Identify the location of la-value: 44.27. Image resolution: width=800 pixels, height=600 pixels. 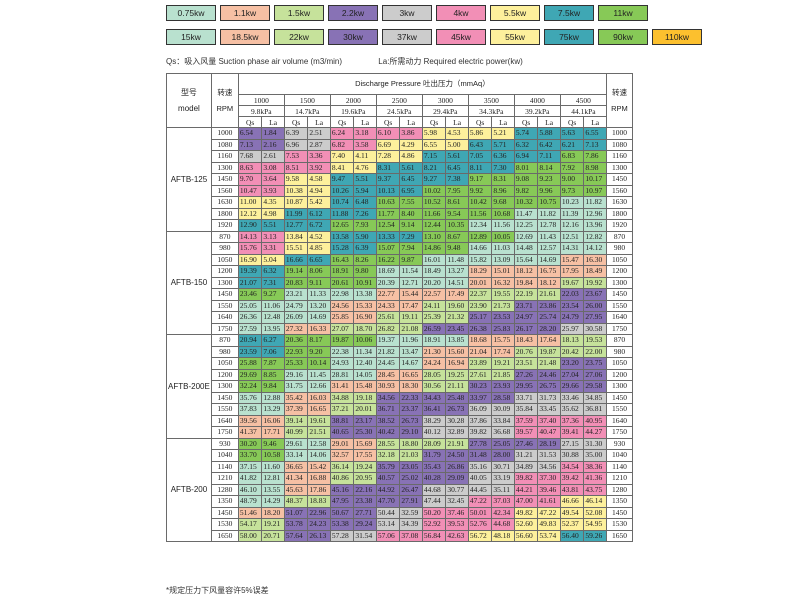
(595, 432).